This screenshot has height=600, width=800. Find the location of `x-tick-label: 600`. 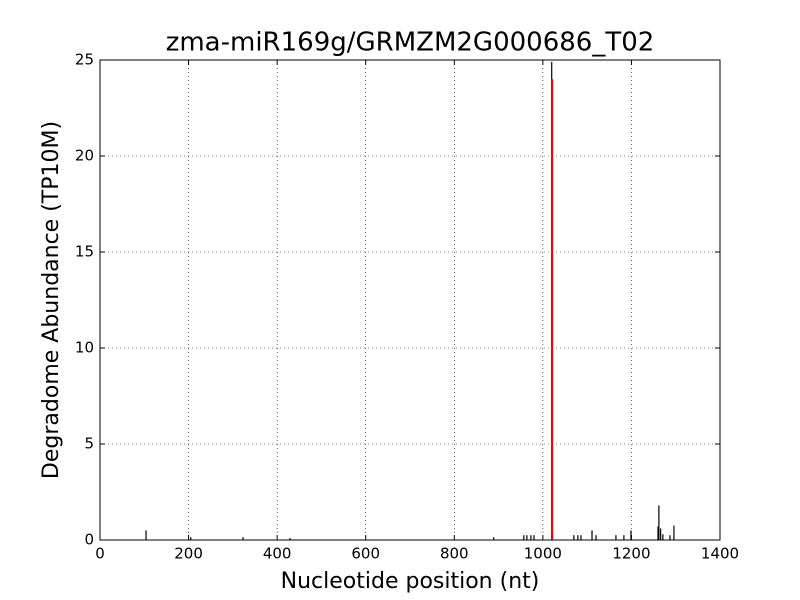

x-tick-label: 600 is located at coordinates (365, 554).